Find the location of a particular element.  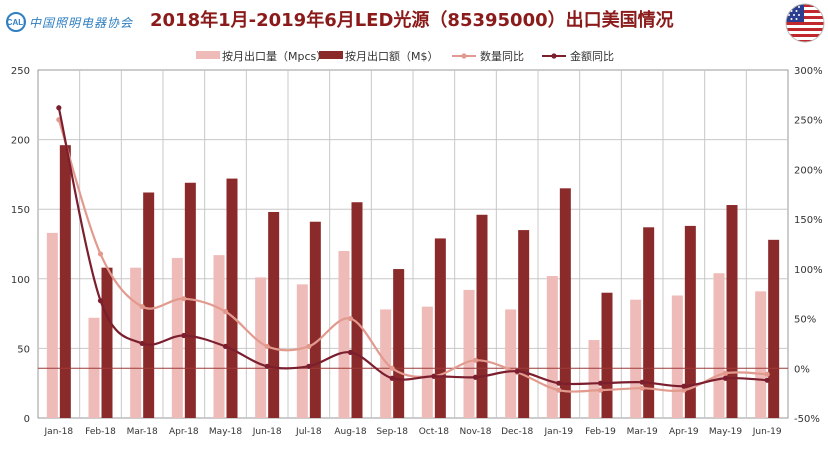

y2-tick-label: 300% is located at coordinates (808, 71).